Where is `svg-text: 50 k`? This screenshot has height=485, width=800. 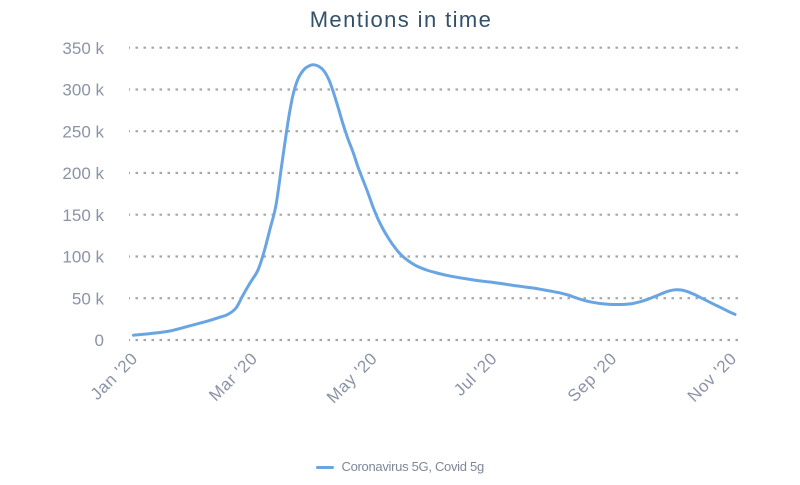
svg-text: 50 k is located at coordinates (88, 298).